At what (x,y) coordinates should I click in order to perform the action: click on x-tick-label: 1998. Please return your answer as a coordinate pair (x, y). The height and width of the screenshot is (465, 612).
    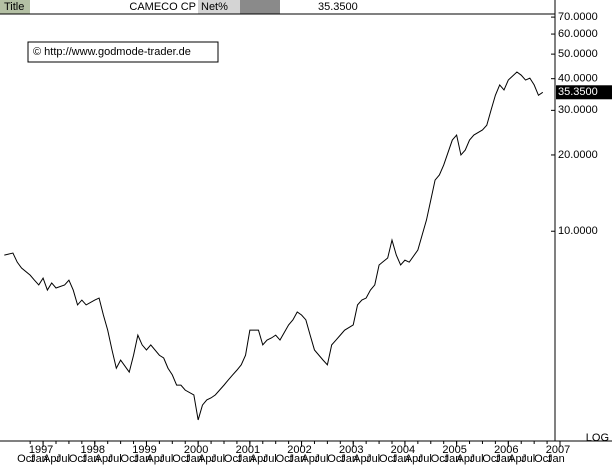
    Looking at the image, I should click on (93, 450).